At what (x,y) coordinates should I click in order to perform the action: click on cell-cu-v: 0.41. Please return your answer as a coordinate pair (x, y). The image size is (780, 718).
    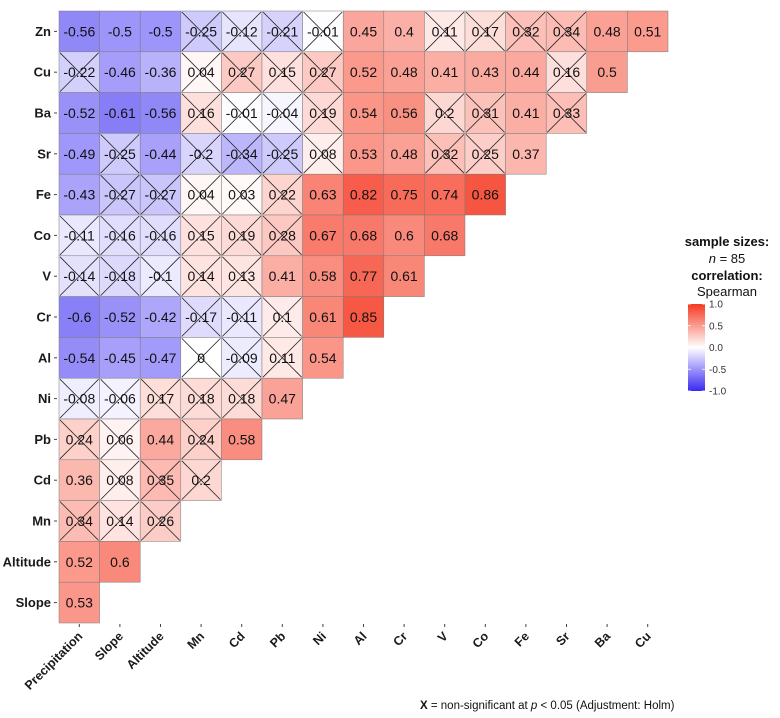
    Looking at the image, I should click on (445, 72).